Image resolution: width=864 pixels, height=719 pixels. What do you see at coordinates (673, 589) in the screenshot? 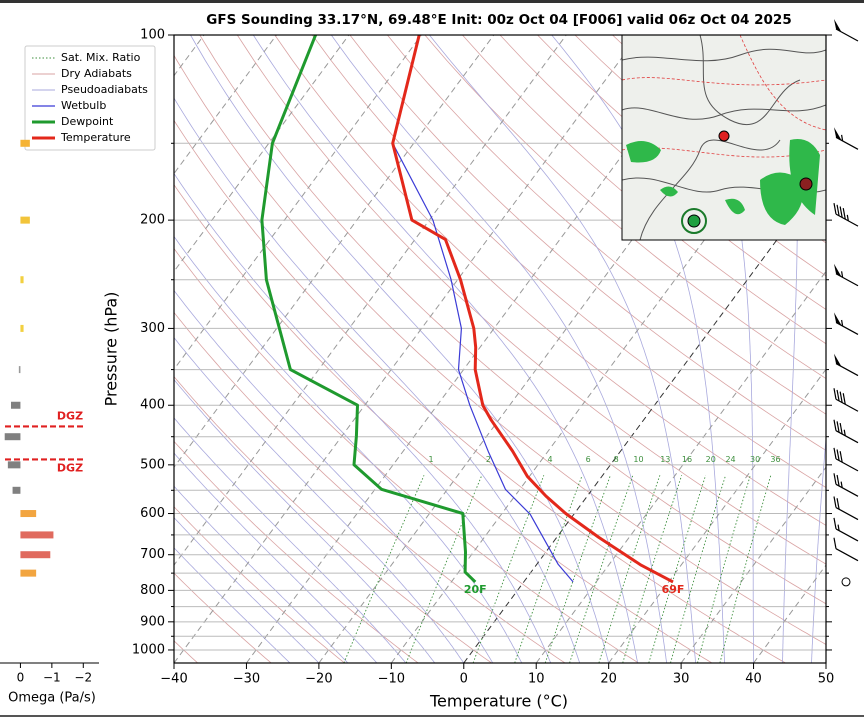
I see `surface-label: 69F` at bounding box center [673, 589].